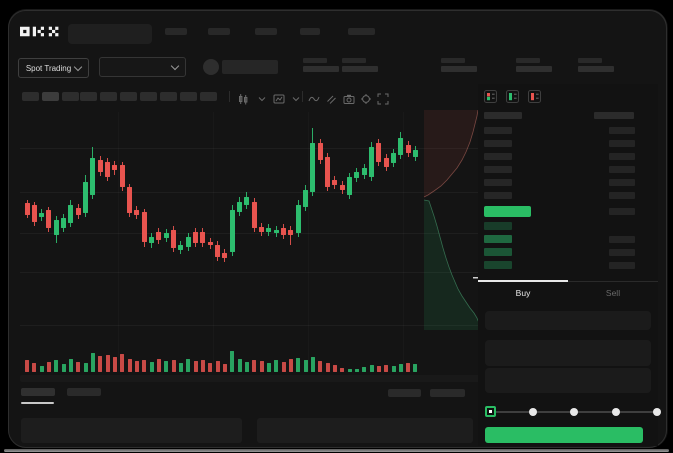 The image size is (673, 453). Describe the element at coordinates (349, 98) in the screenshot. I see `camera-icon` at that location.